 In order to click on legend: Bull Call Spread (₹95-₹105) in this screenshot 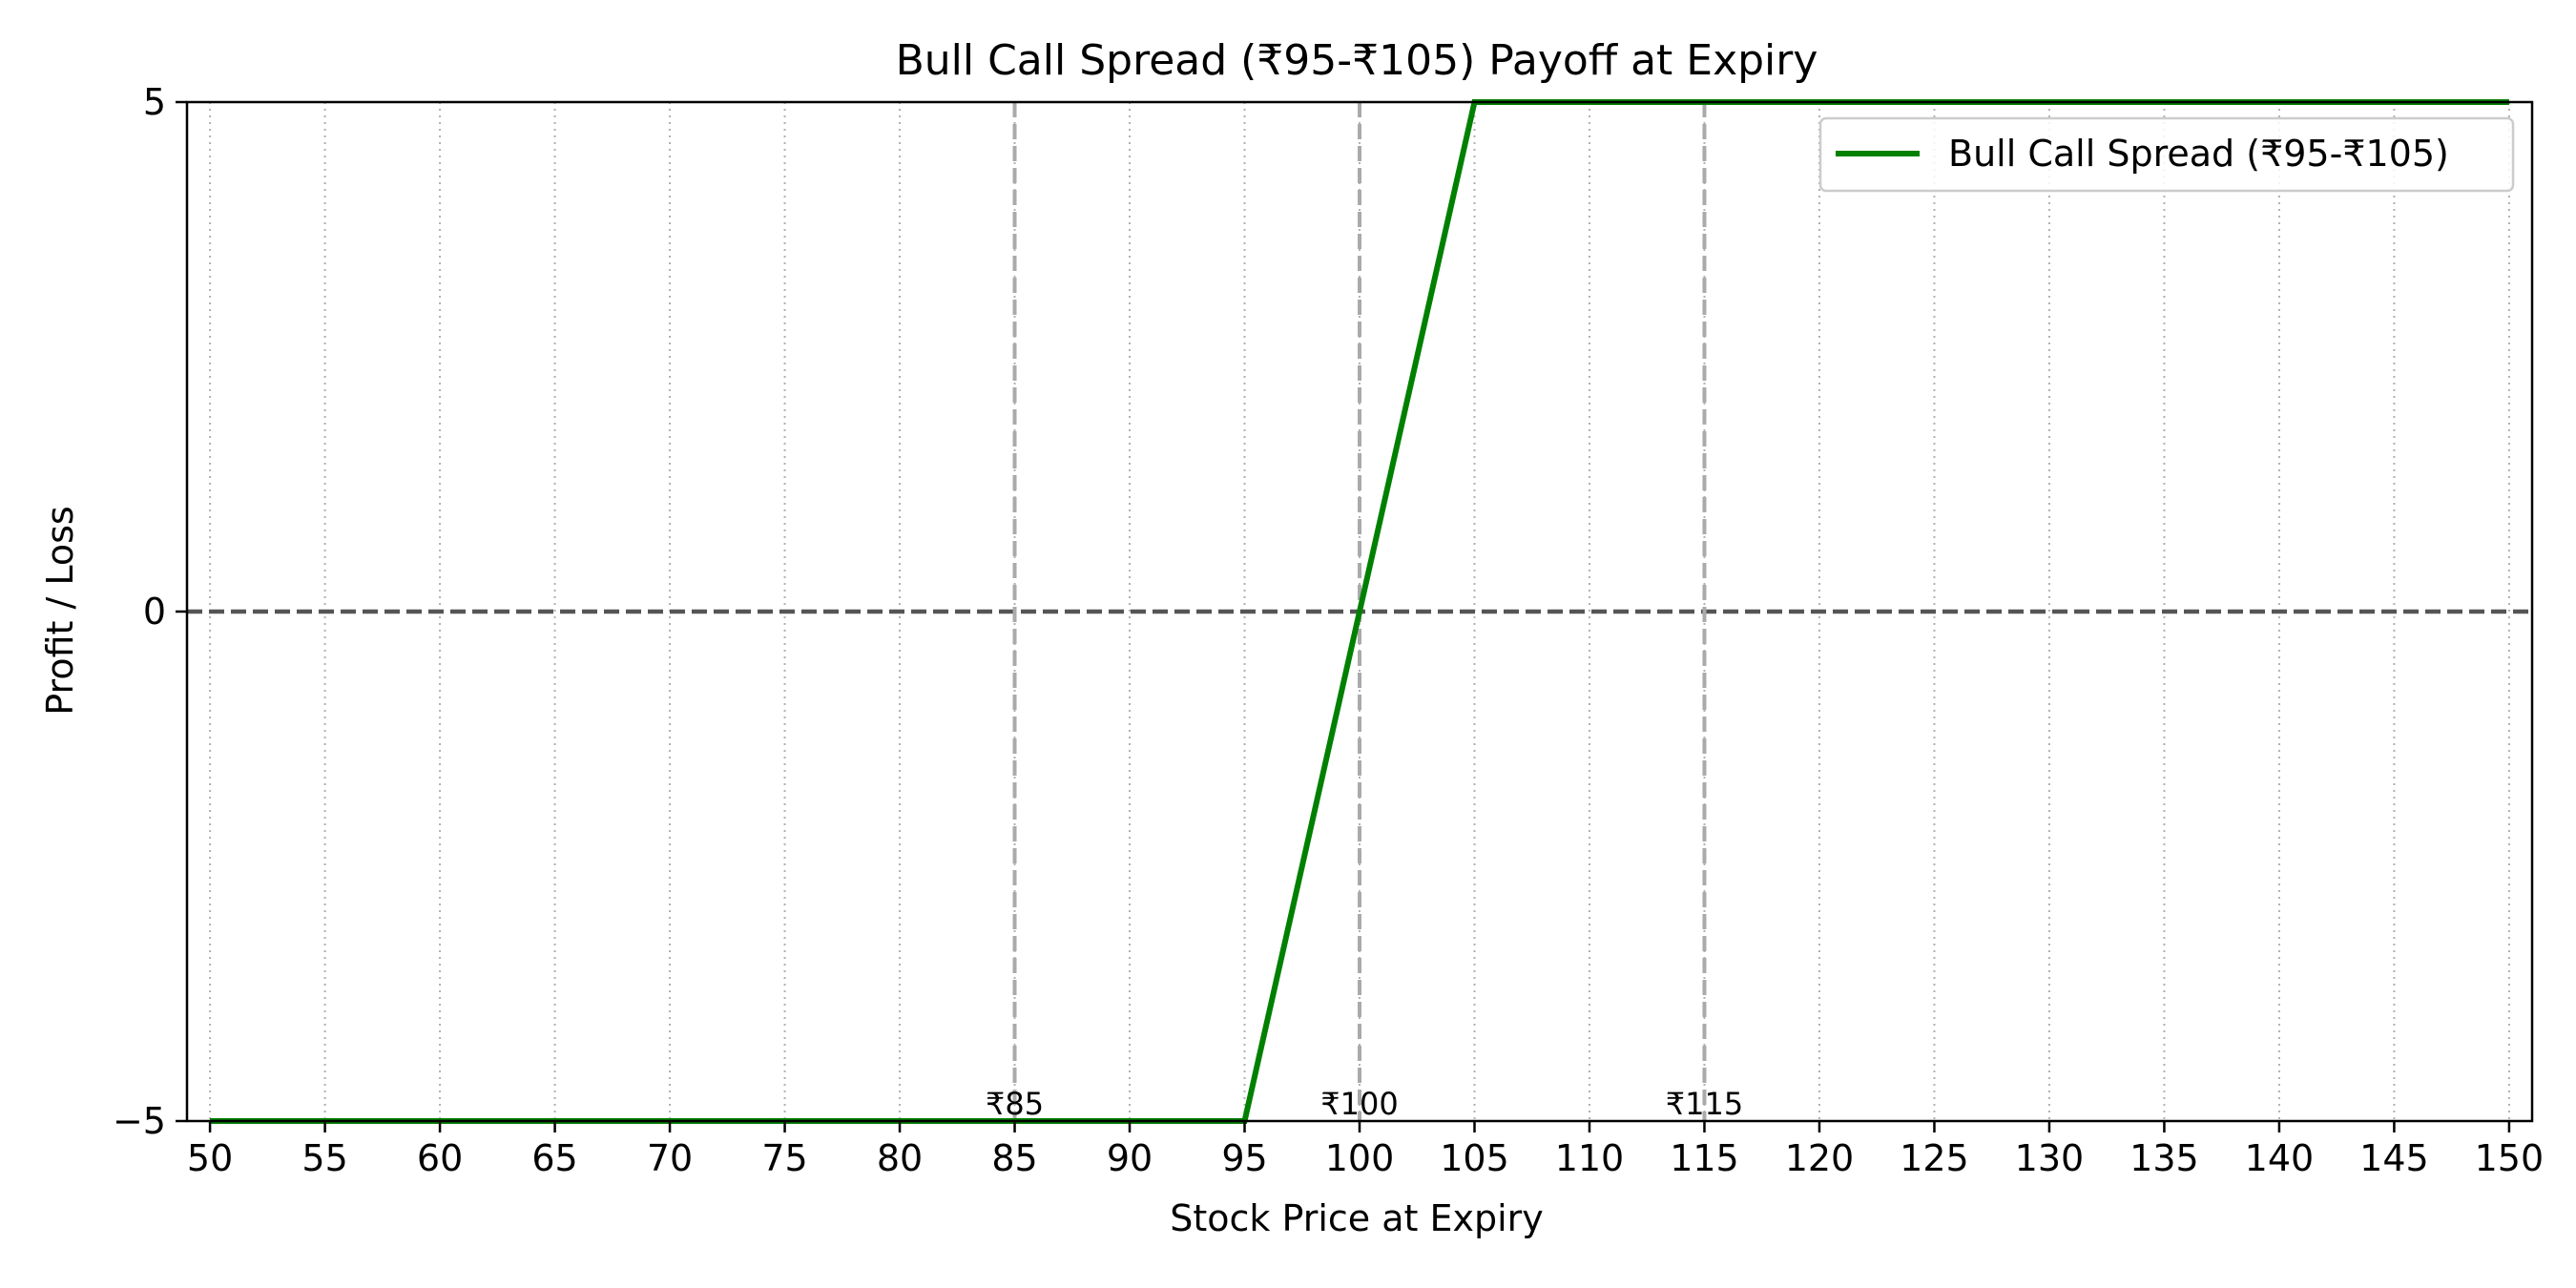, I will do `click(2166, 154)`.